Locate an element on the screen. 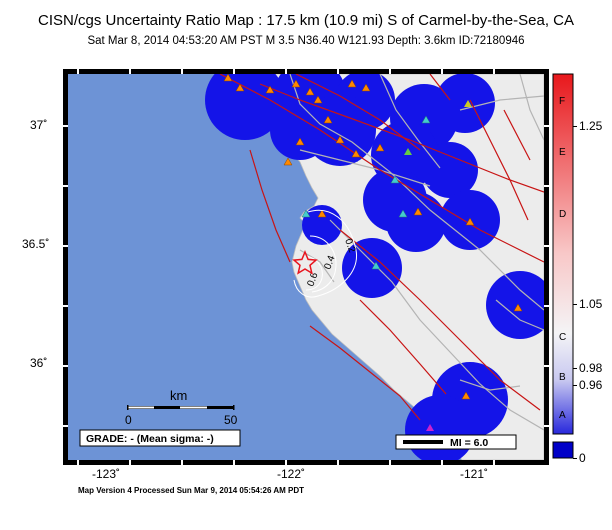  epicenter-star is located at coordinates (305, 262).